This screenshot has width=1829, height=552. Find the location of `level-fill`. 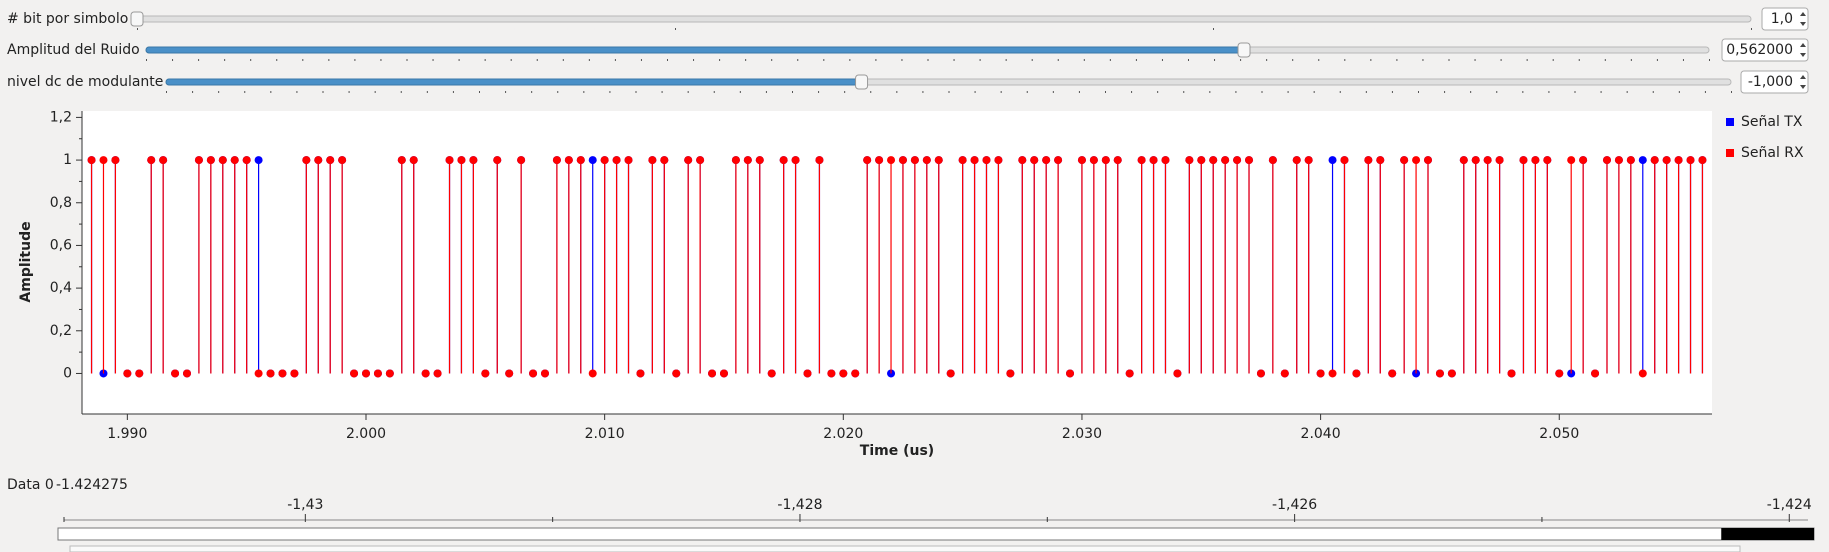

level-fill is located at coordinates (1767, 534).